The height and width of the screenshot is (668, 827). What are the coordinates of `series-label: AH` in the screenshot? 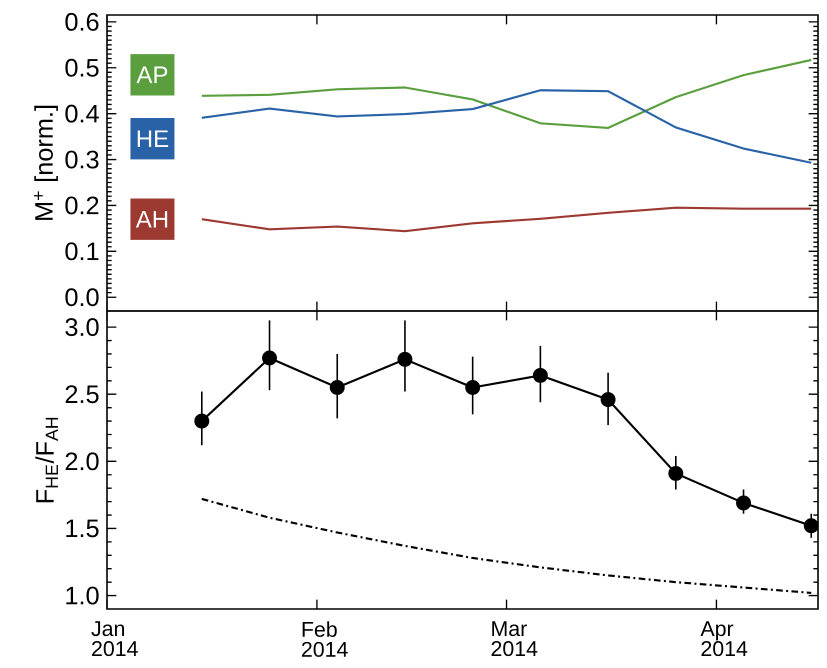 It's located at (152, 219).